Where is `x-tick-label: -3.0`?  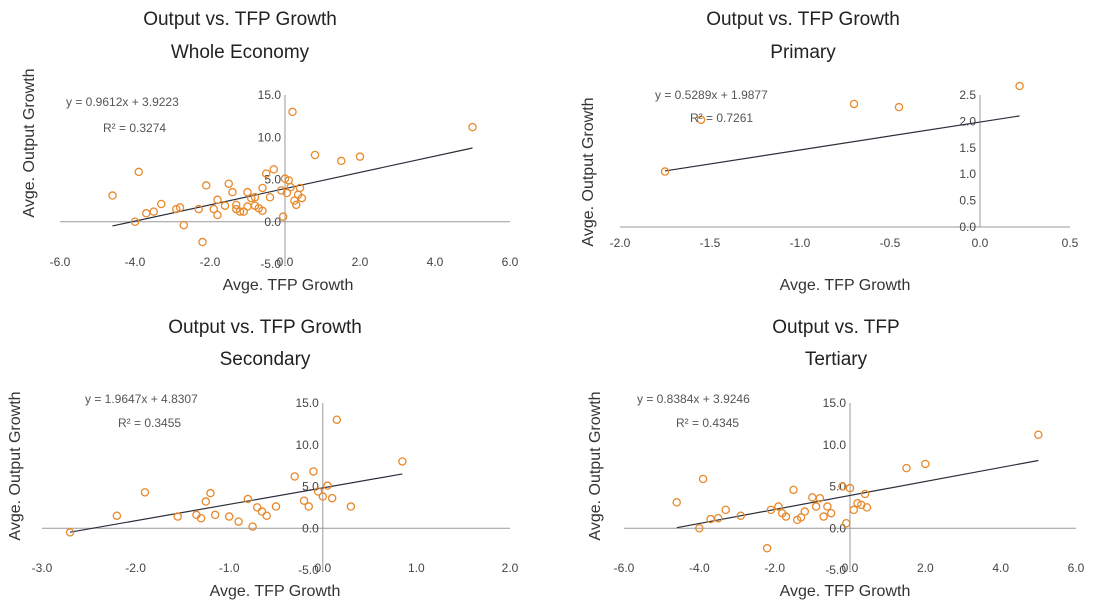 x-tick-label: -3.0 is located at coordinates (42, 568).